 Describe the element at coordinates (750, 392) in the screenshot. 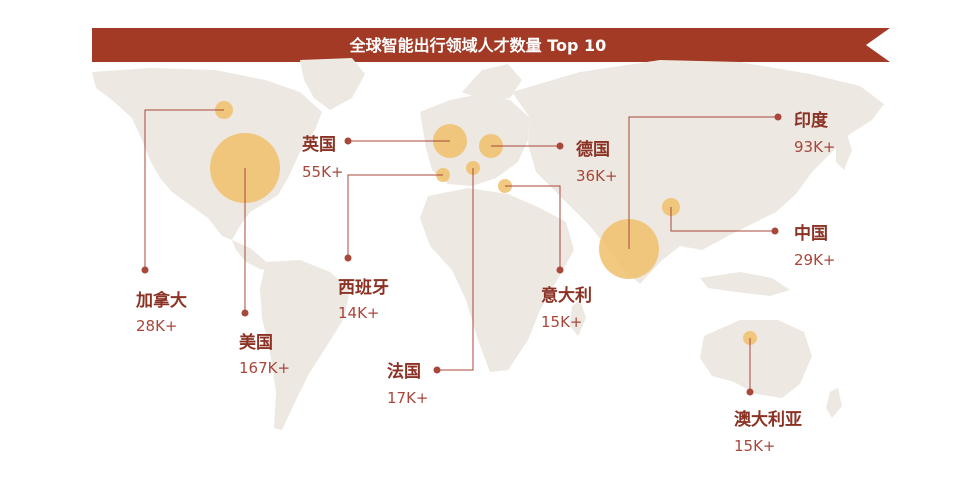

I see `dot-australia` at that location.